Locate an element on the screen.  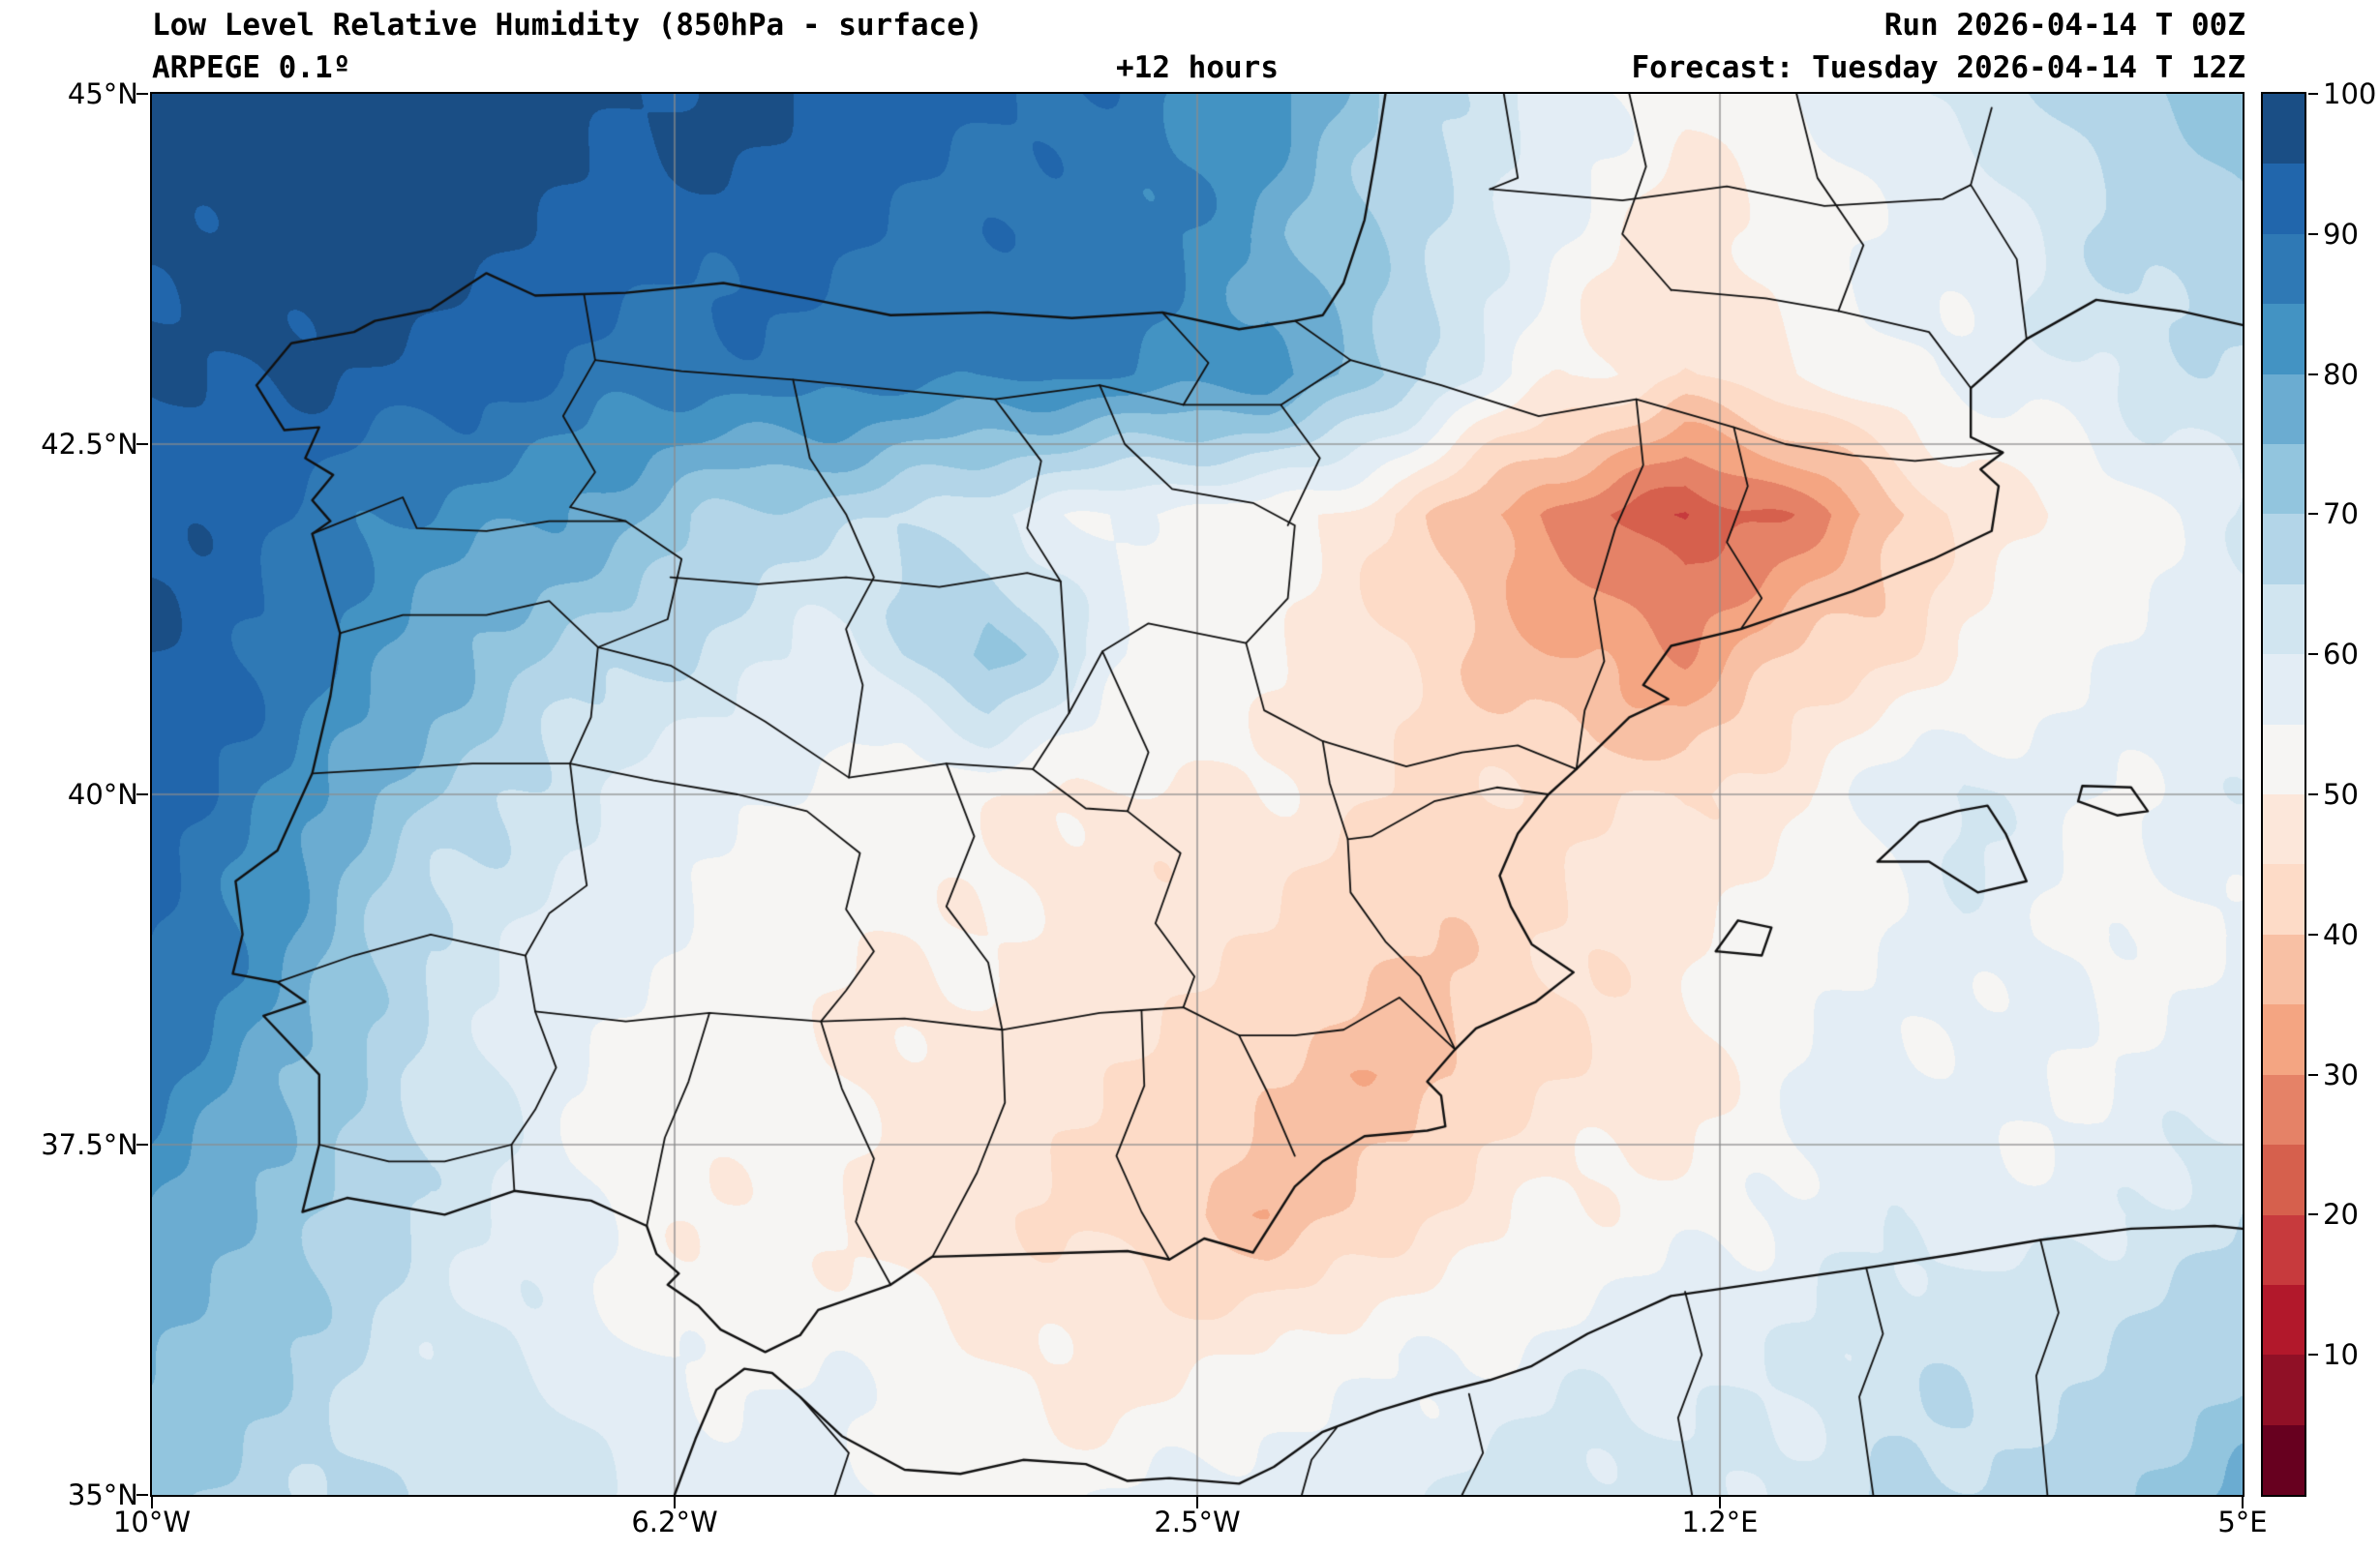
y-tick-label: 45°N is located at coordinates (102, 93).